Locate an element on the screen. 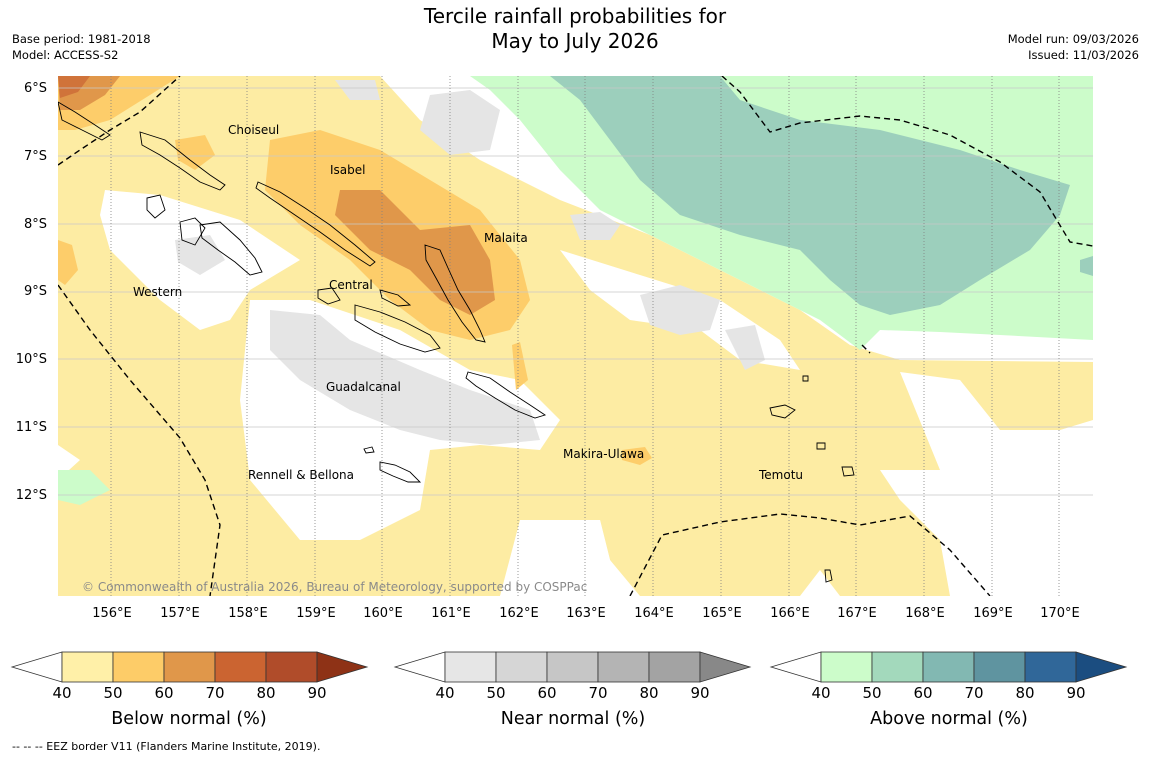 This screenshot has width=1150, height=758. region-label-guadalcanal: Guadalcanal is located at coordinates (363, 387).